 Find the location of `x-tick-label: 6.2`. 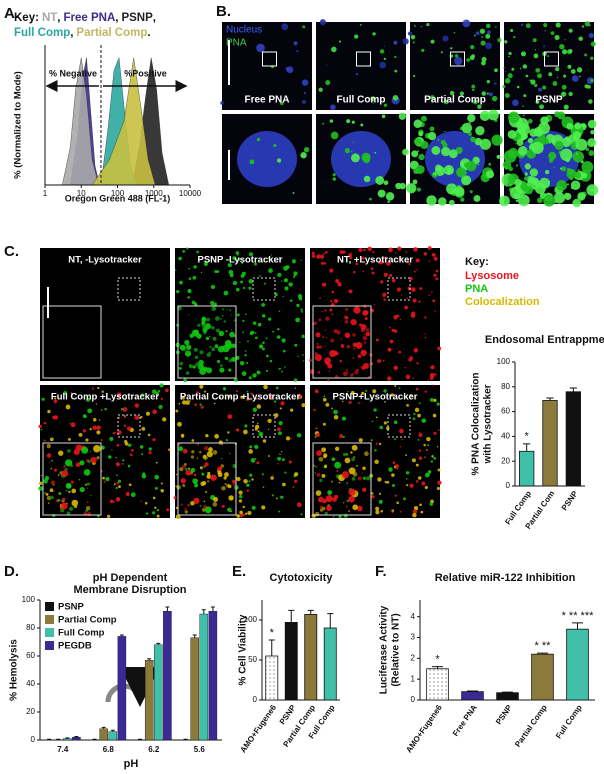

x-tick-label: 6.2 is located at coordinates (154, 749).